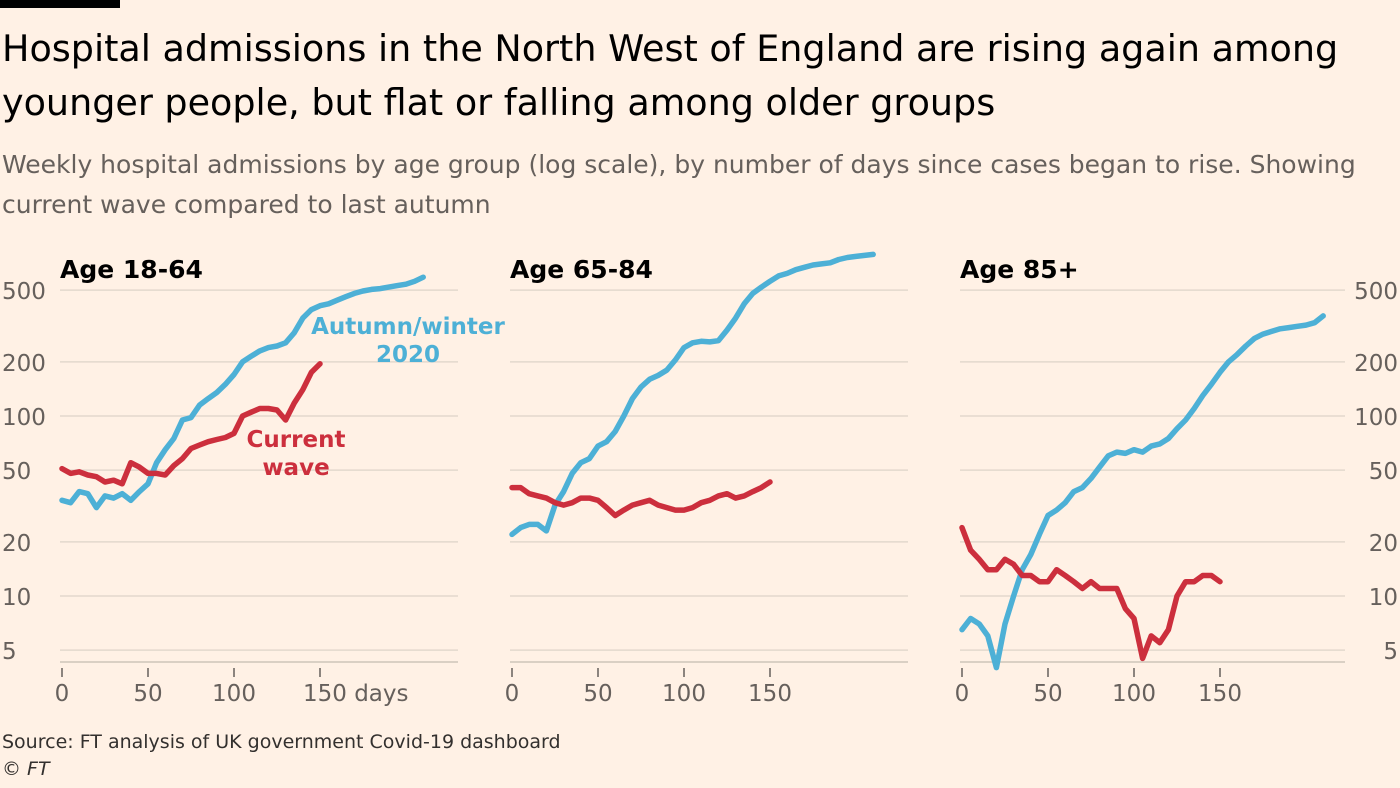 The height and width of the screenshot is (788, 1400). I want to click on panel-3-y-tick-label: 200, so click(1376, 364).